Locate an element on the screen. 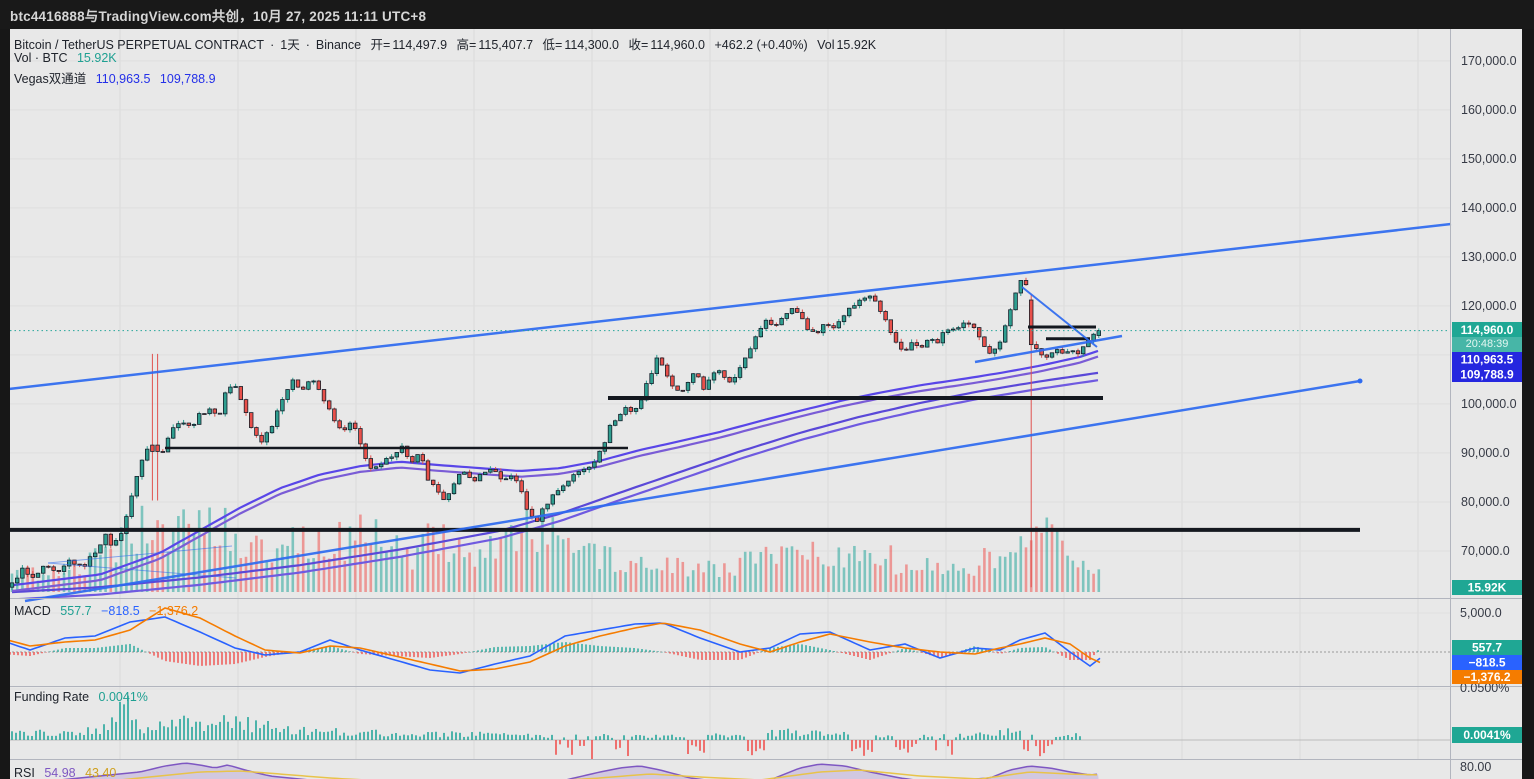 This screenshot has height=779, width=1534. rsi-value: 54.98 is located at coordinates (60, 772).